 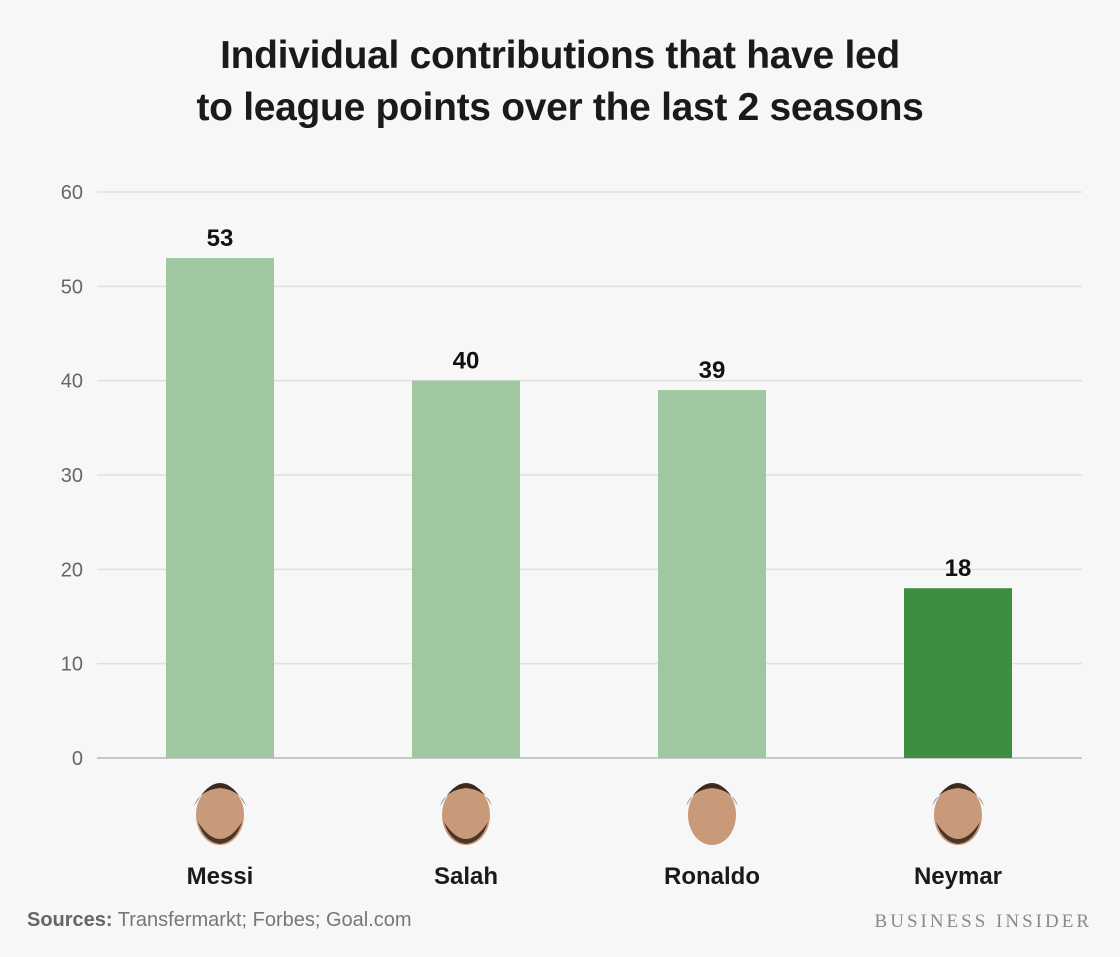 I want to click on category-label: Ronaldo, so click(x=712, y=876).